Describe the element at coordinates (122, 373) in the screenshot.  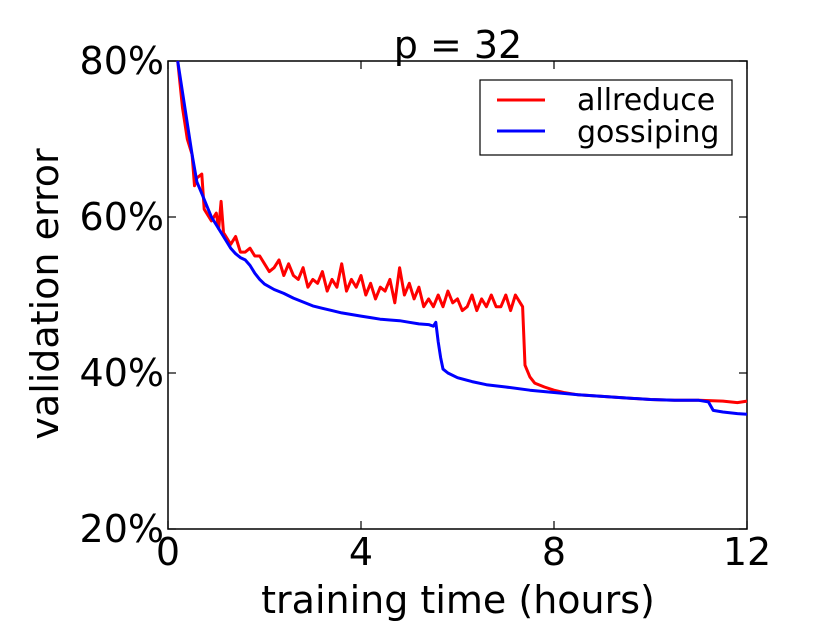
I see `y-tick-label: 40%` at that location.